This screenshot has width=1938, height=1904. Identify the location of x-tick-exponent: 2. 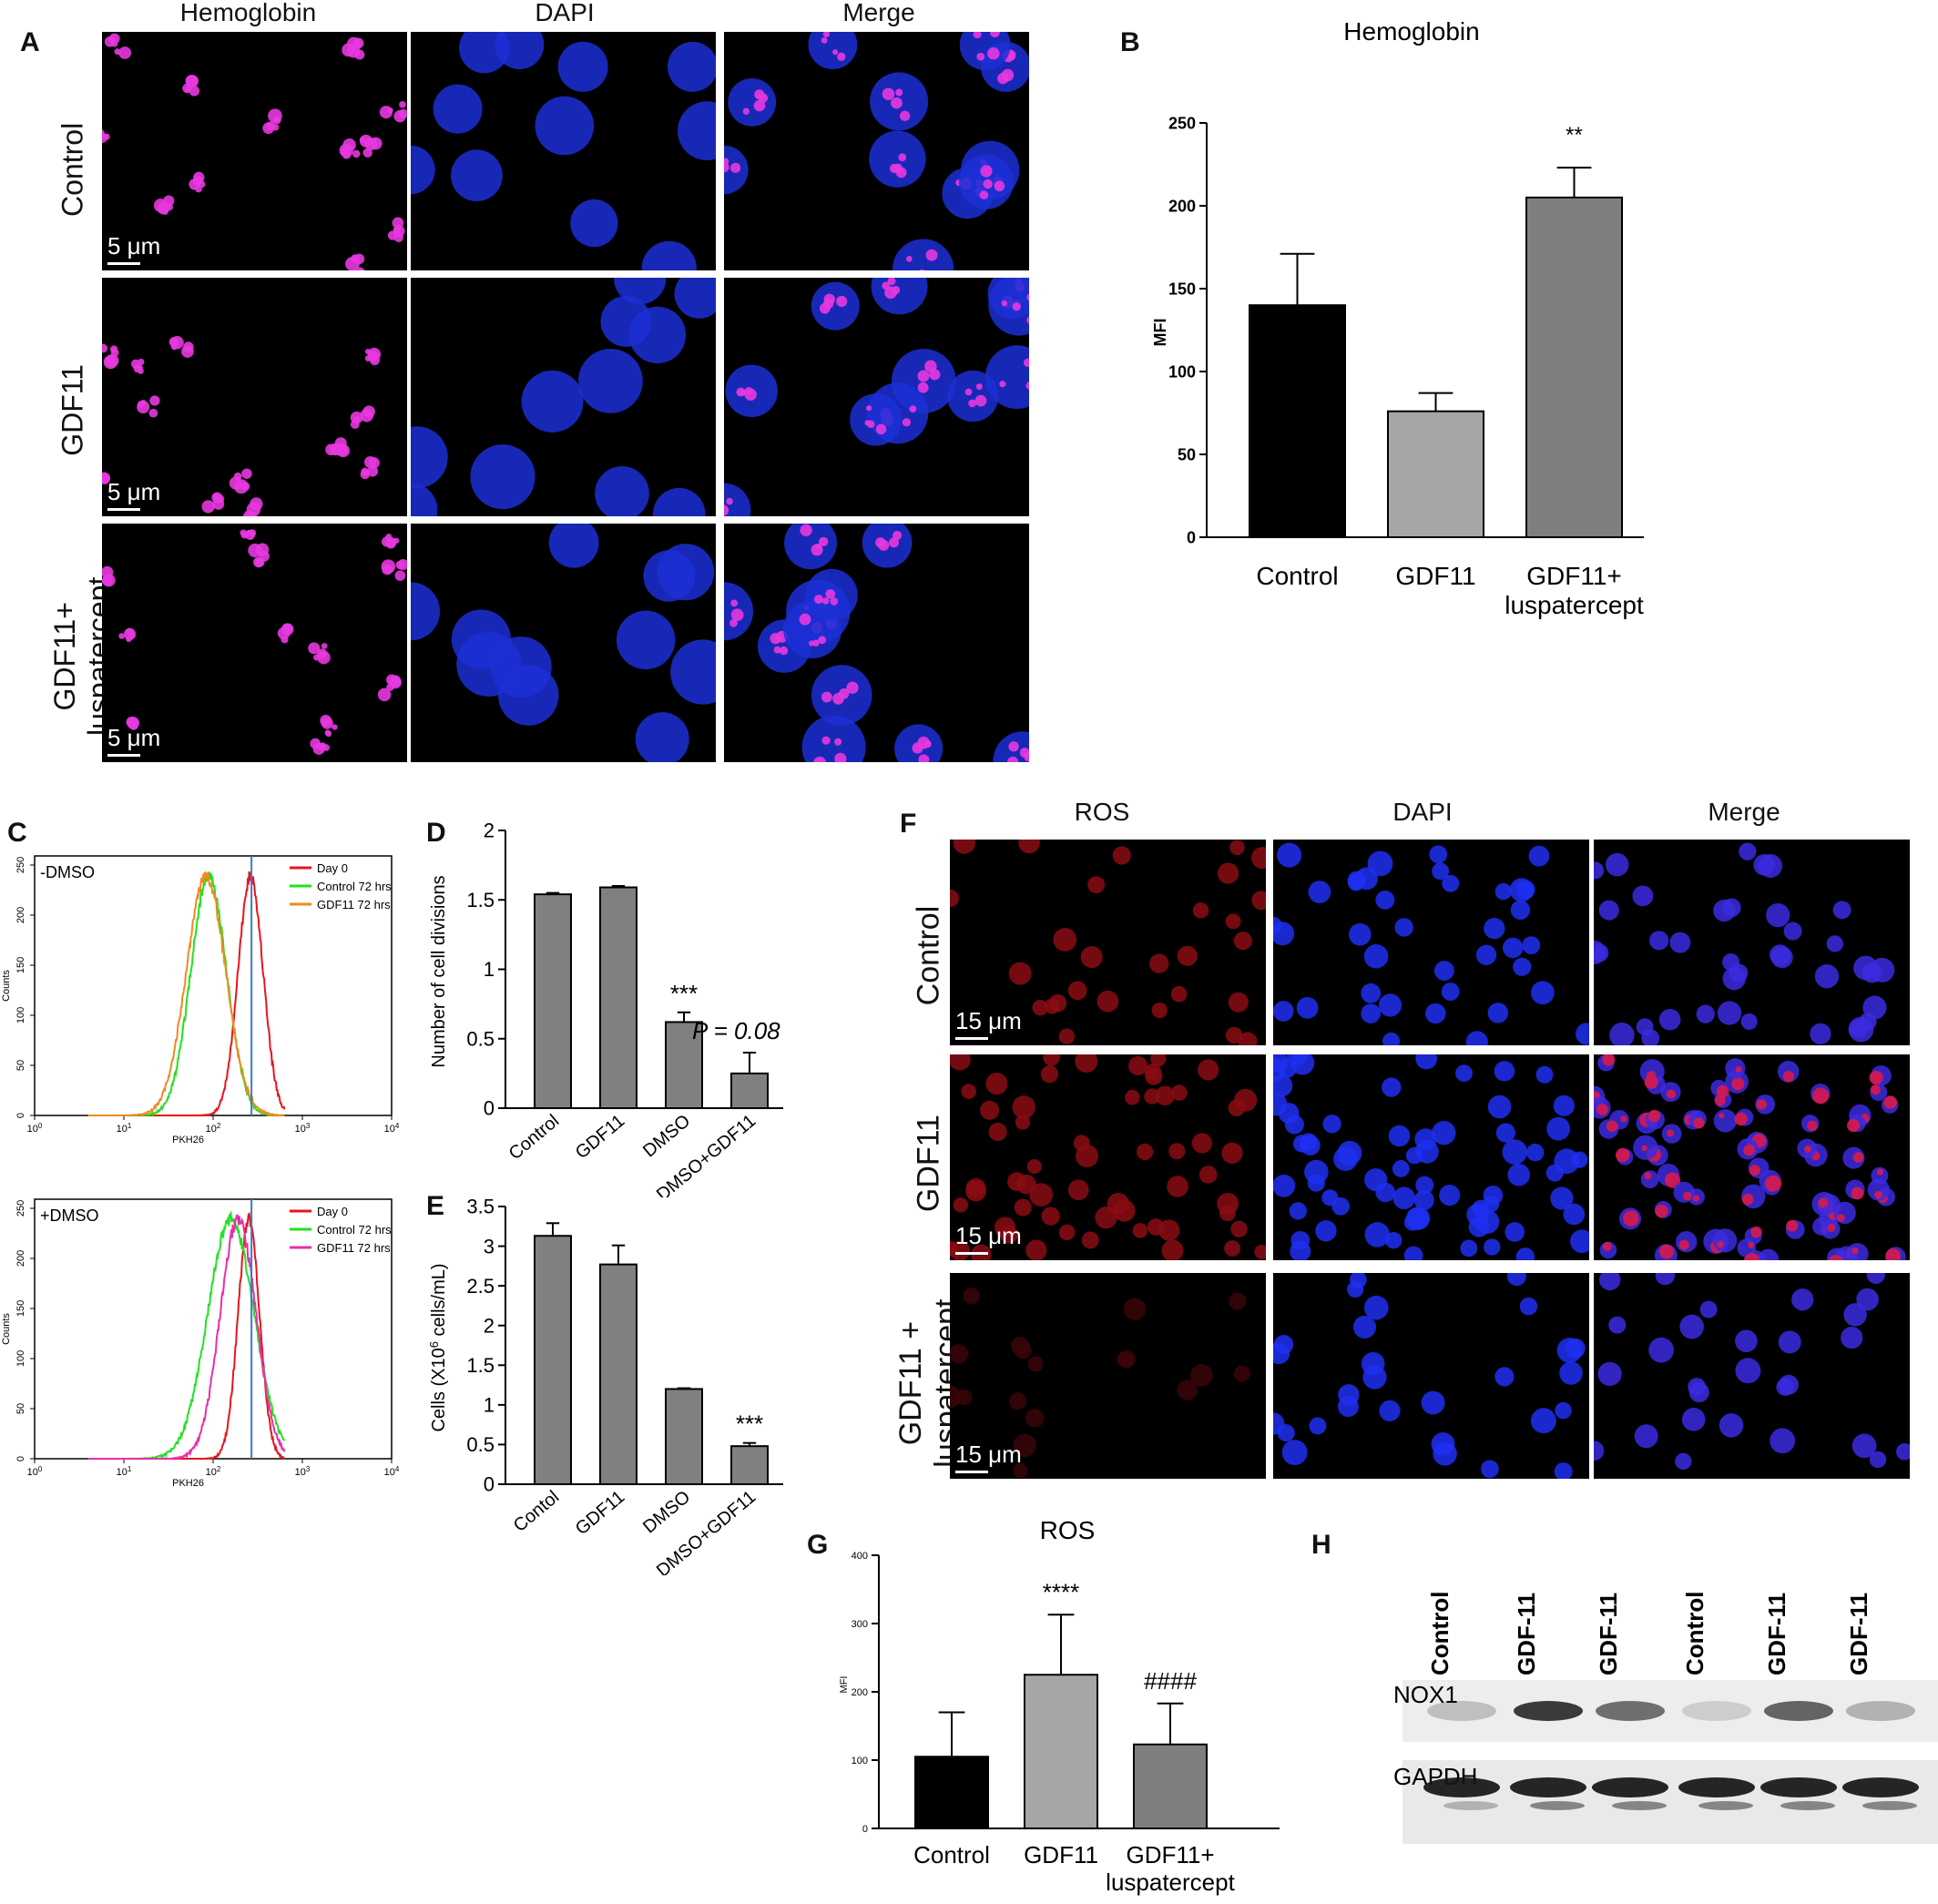
(219, 1126).